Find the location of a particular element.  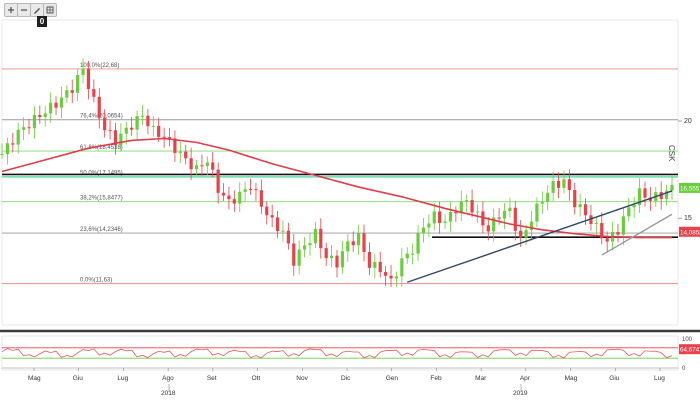

price-tag is located at coordinates (689, 231).